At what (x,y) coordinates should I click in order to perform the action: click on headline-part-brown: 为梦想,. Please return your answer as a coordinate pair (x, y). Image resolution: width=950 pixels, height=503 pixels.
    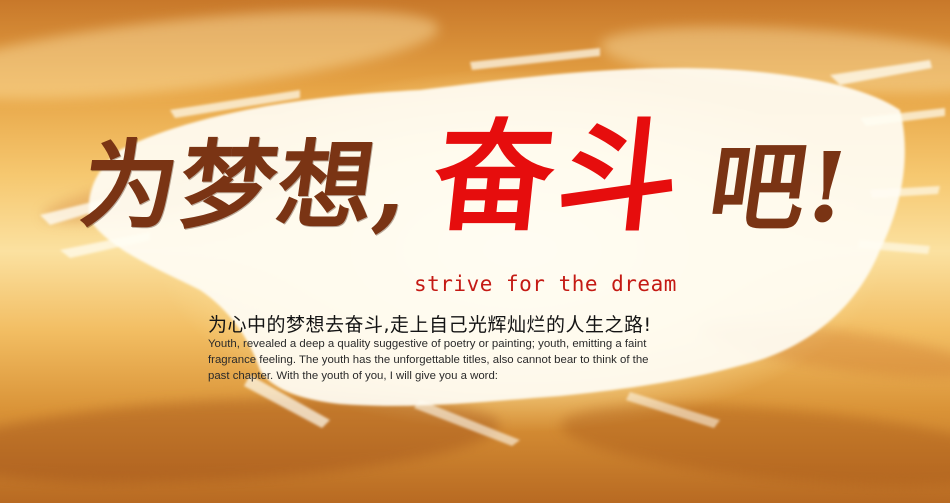
    Looking at the image, I should click on (247, 185).